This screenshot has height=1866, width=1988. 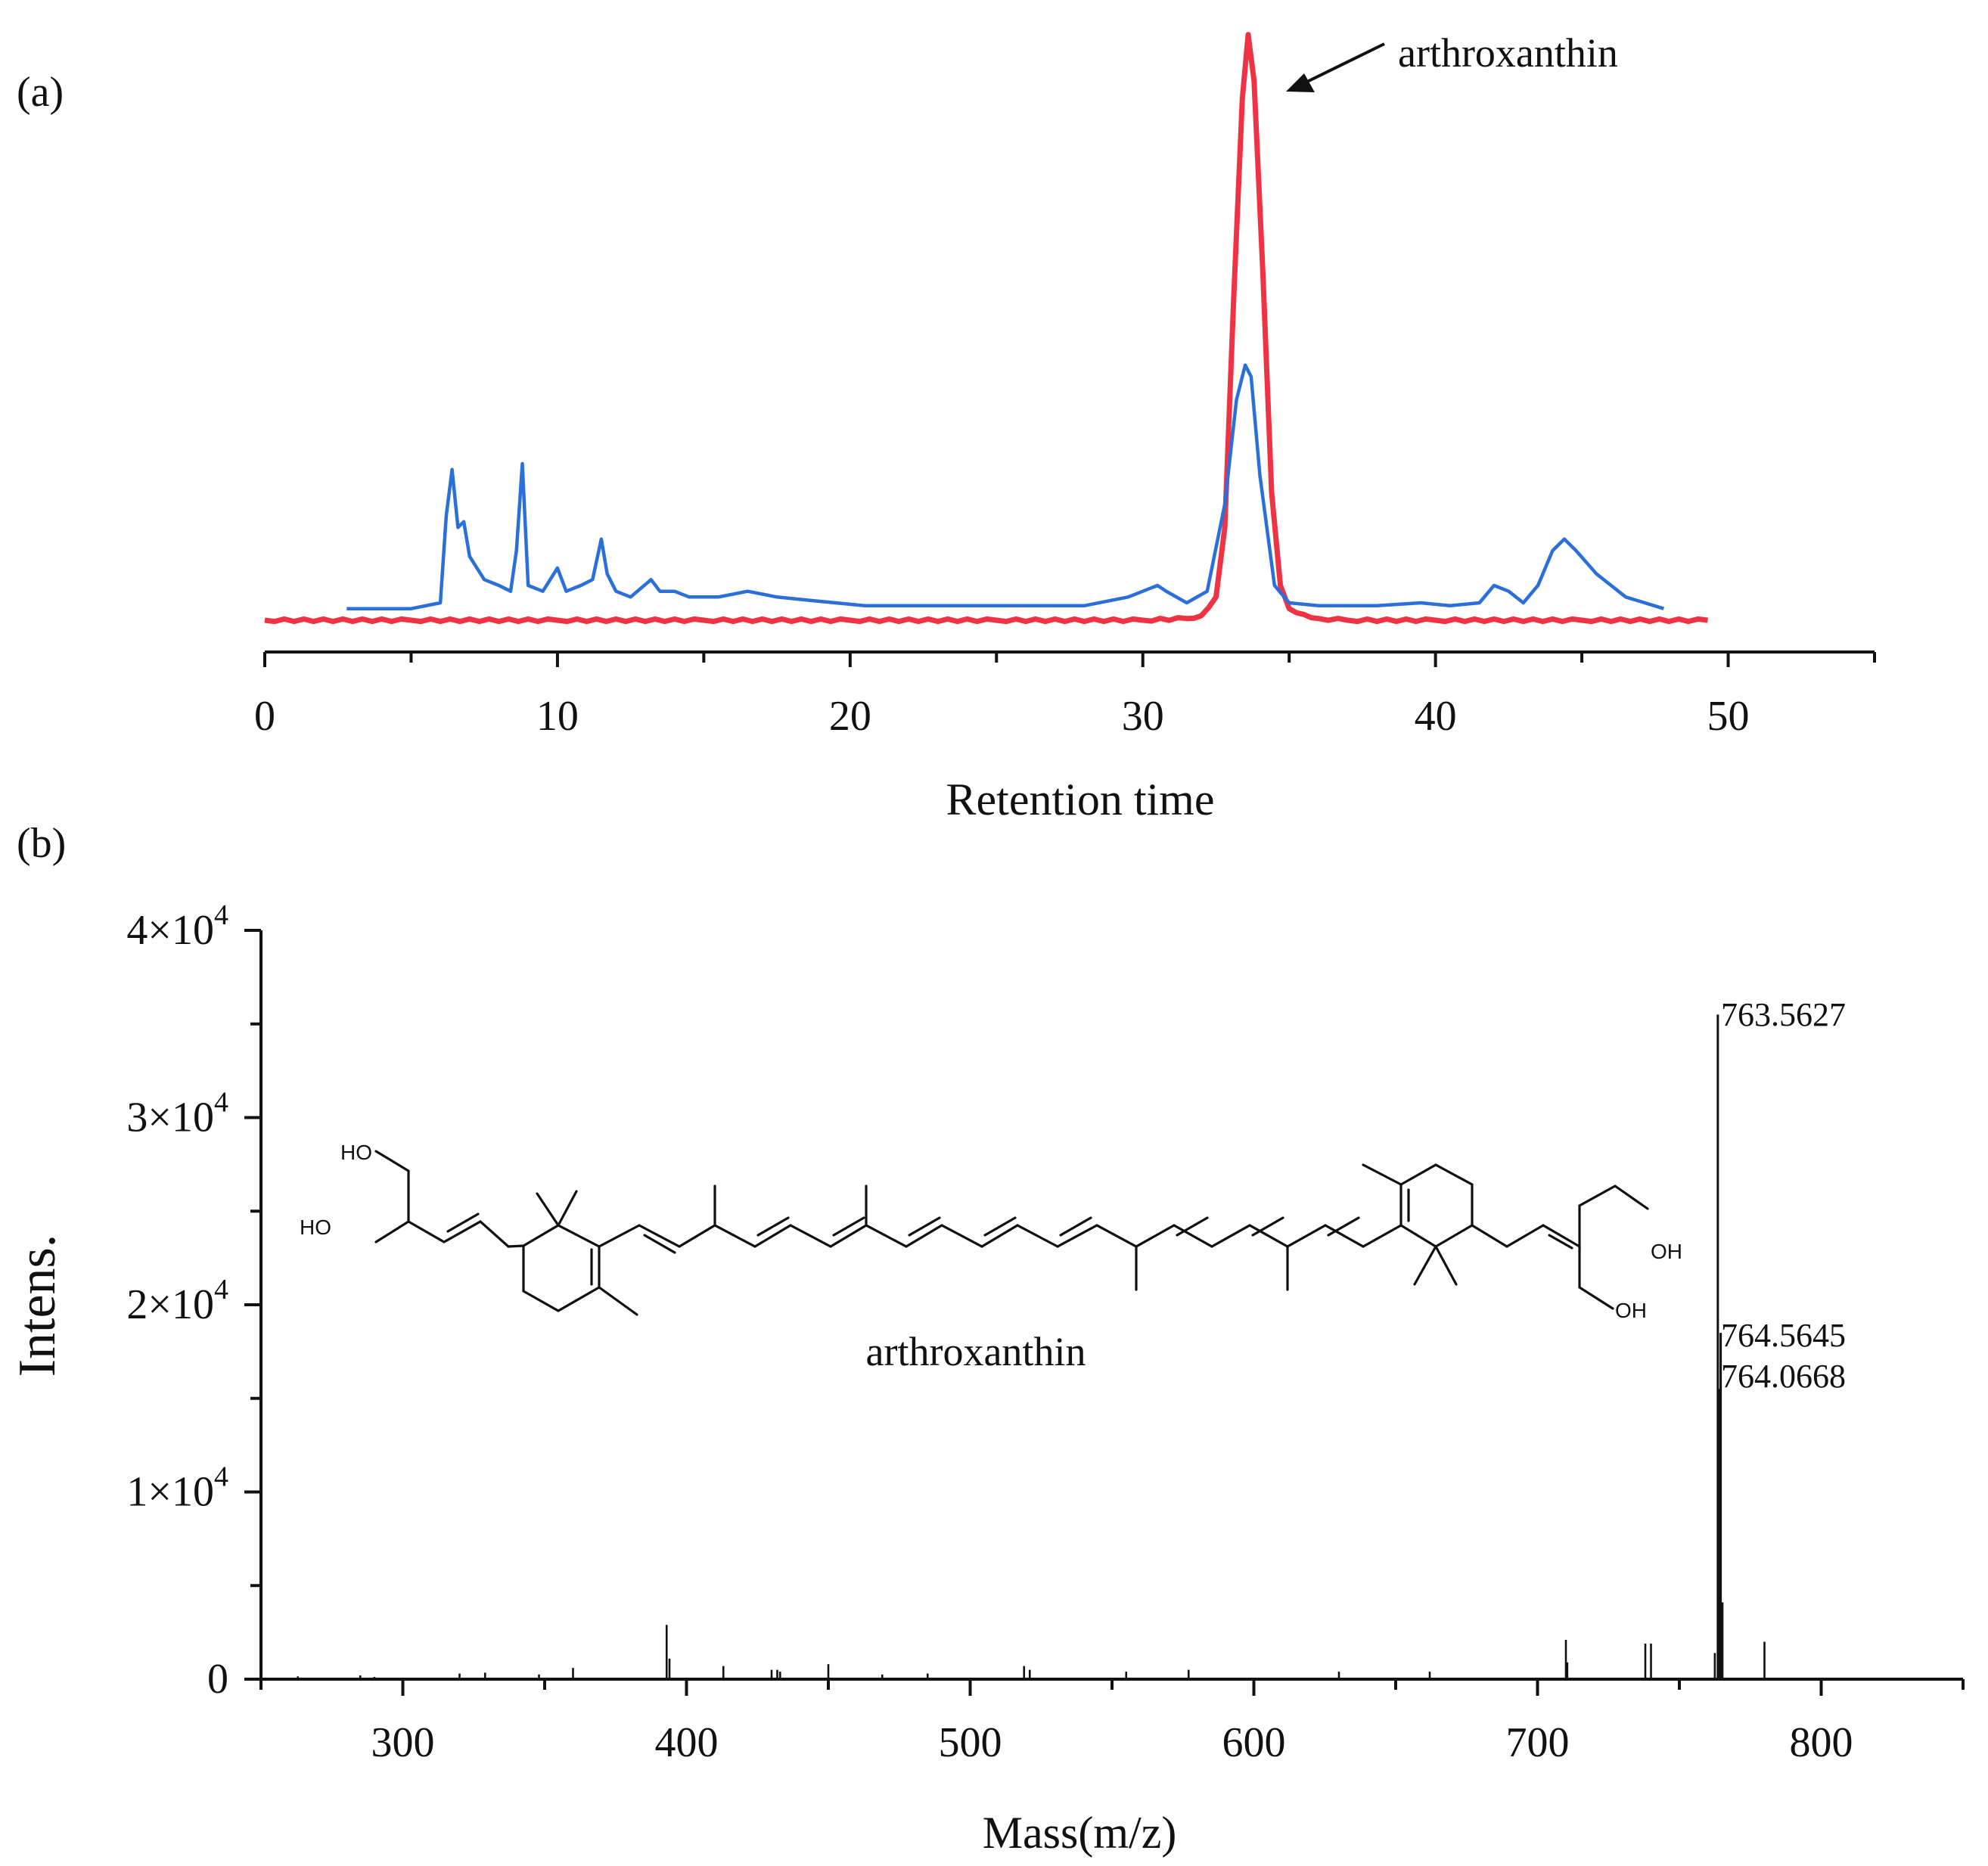 I want to click on chromatogram-x-axis: 0 10 20 30 40 50, so click(x=1065, y=695).